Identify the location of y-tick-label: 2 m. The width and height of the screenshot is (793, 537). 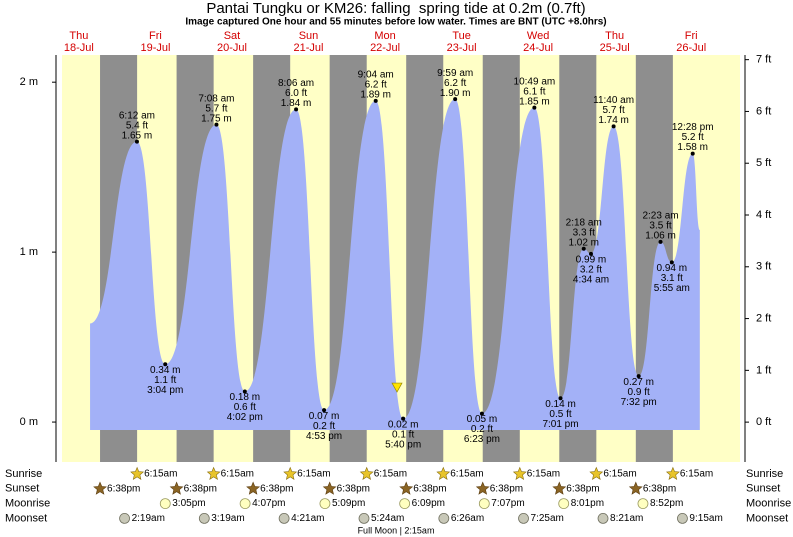
(29, 82).